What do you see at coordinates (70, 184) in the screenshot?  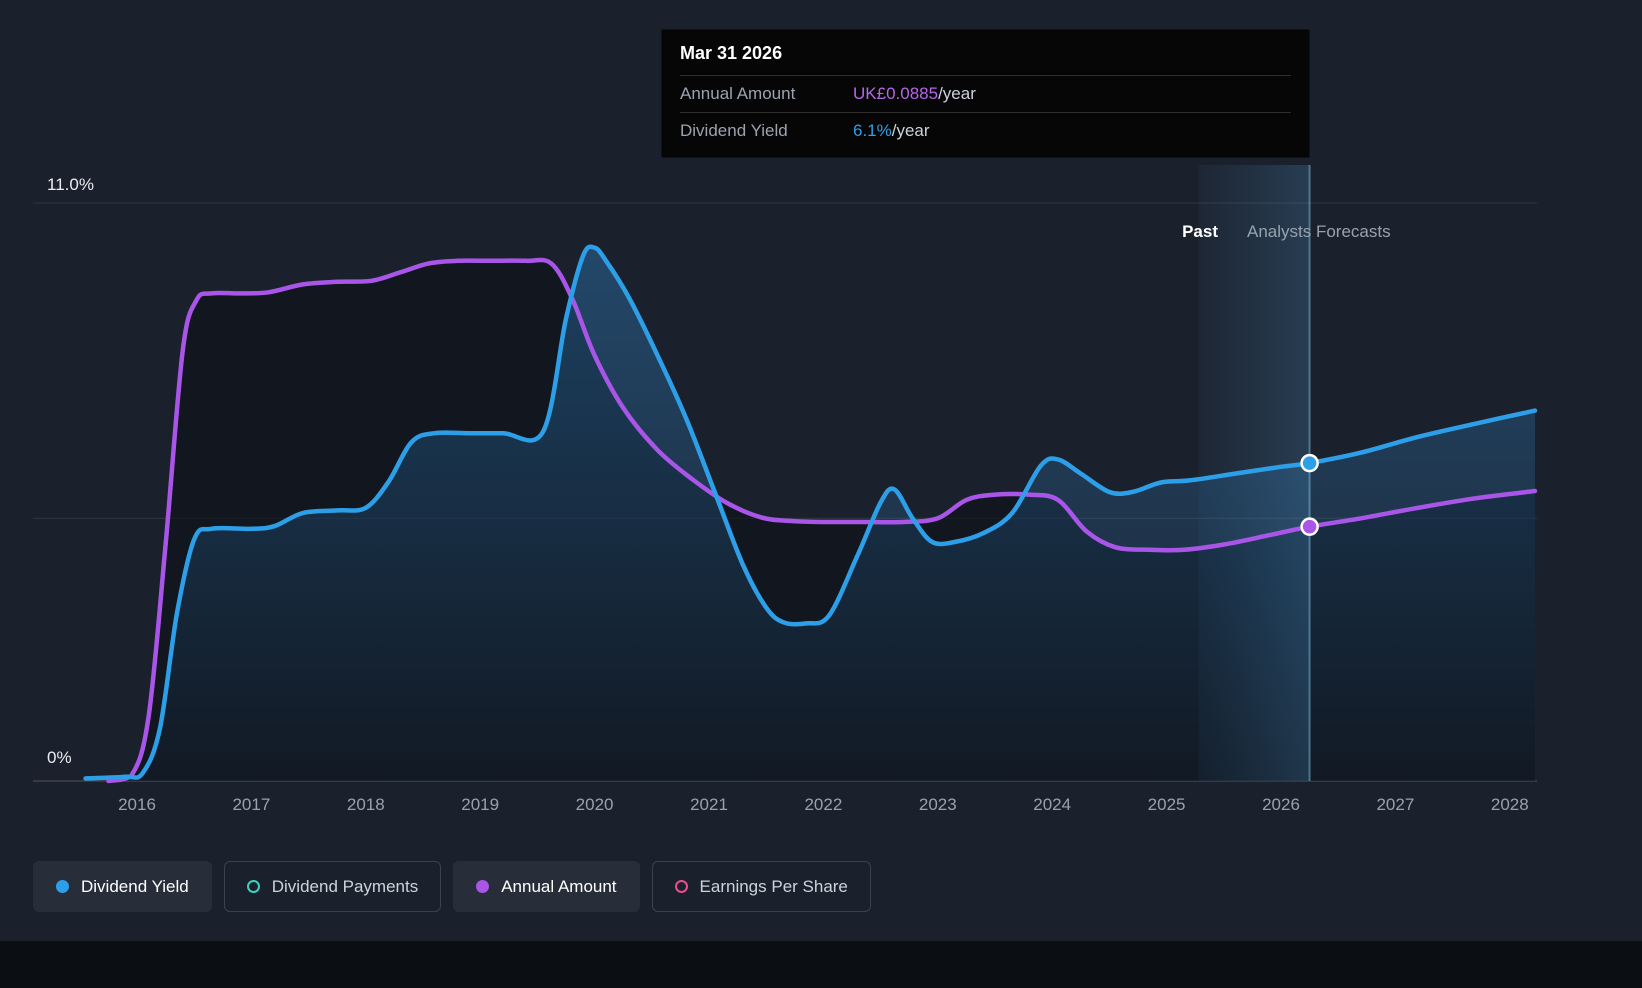 I see `y-axis-label-max: 11.0%` at bounding box center [70, 184].